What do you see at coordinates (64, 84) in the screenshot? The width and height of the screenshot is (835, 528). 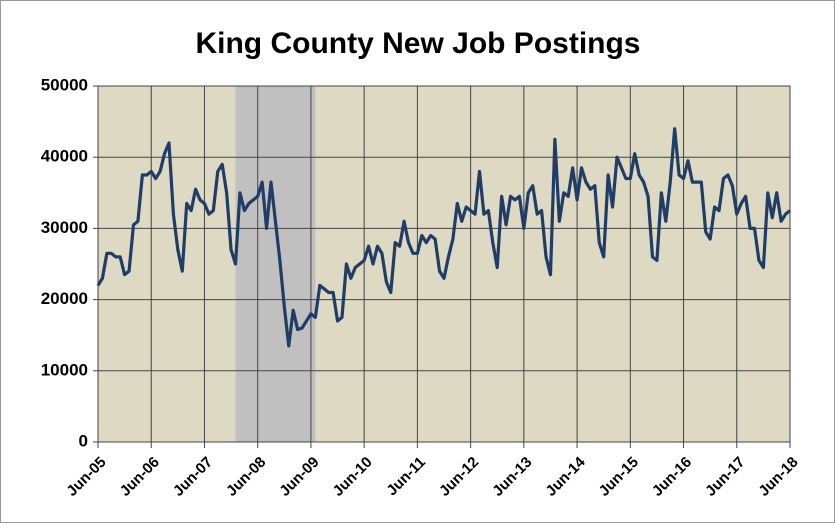 I see `y-tick-label: 50000` at bounding box center [64, 84].